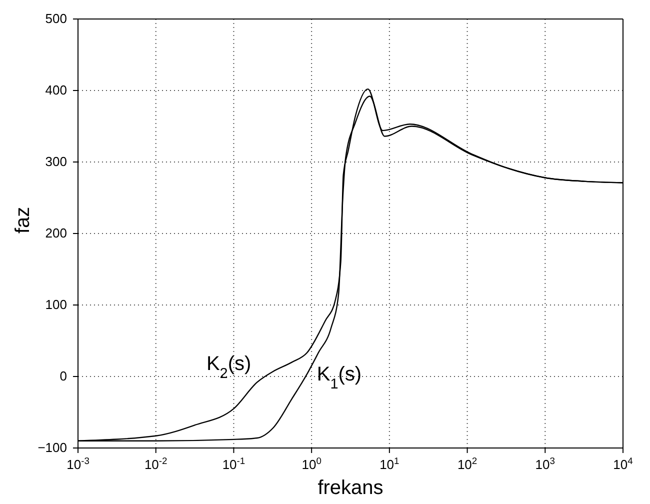 This screenshot has height=504, width=650. I want to click on y-tick-label: 400, so click(56, 90).